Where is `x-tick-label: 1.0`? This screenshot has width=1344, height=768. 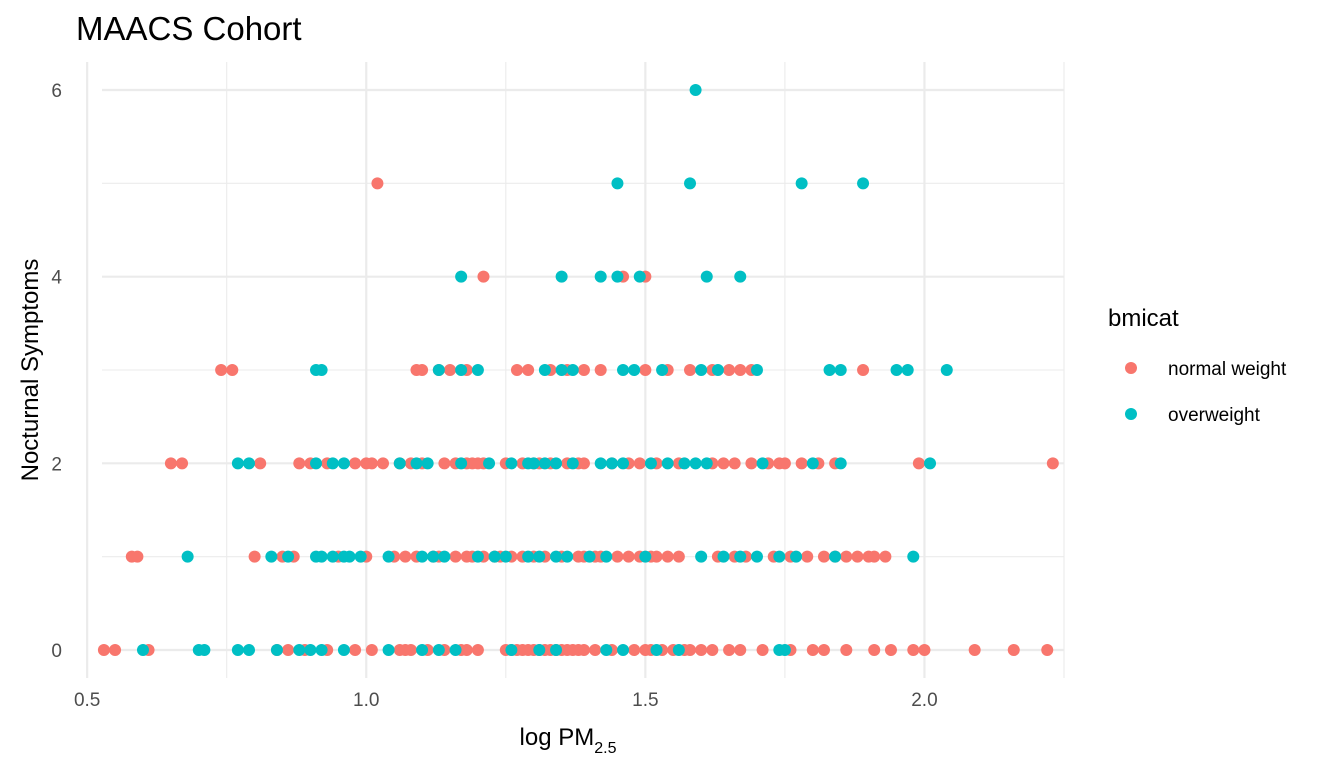
x-tick-label: 1.0 is located at coordinates (366, 700).